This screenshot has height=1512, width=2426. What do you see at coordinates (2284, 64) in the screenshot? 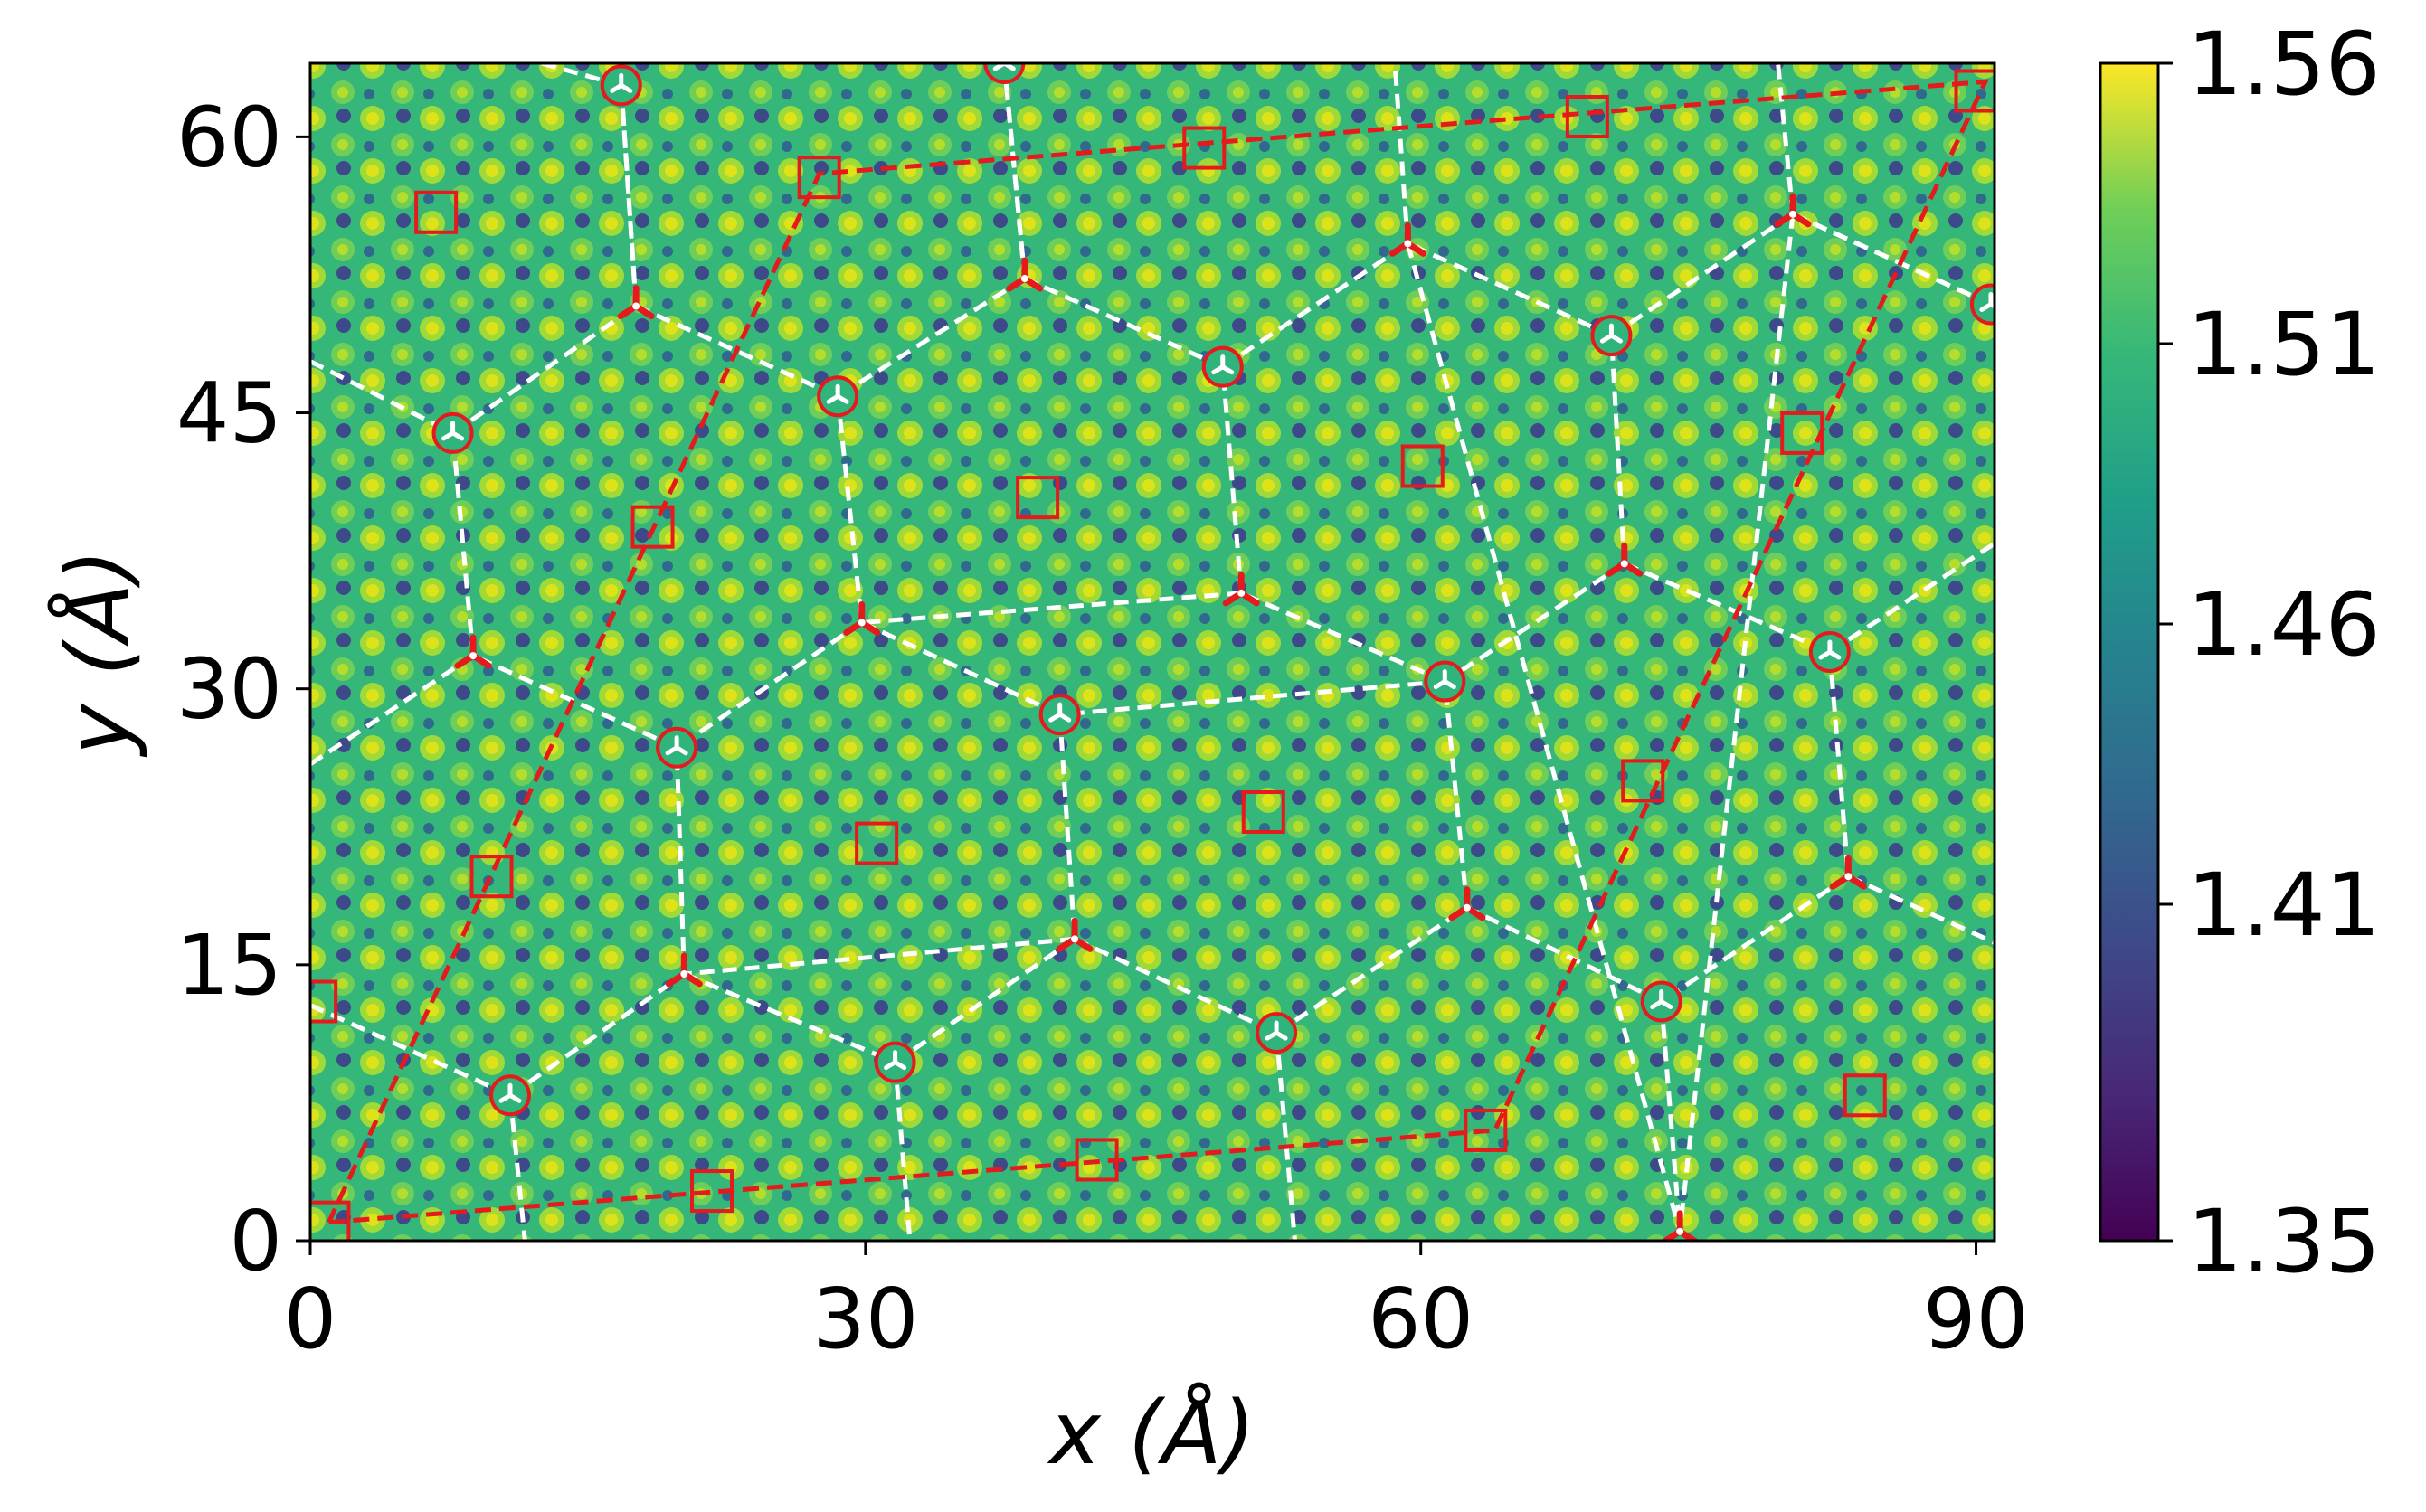
I see `colorbar-tick-label: 1.56` at bounding box center [2284, 64].